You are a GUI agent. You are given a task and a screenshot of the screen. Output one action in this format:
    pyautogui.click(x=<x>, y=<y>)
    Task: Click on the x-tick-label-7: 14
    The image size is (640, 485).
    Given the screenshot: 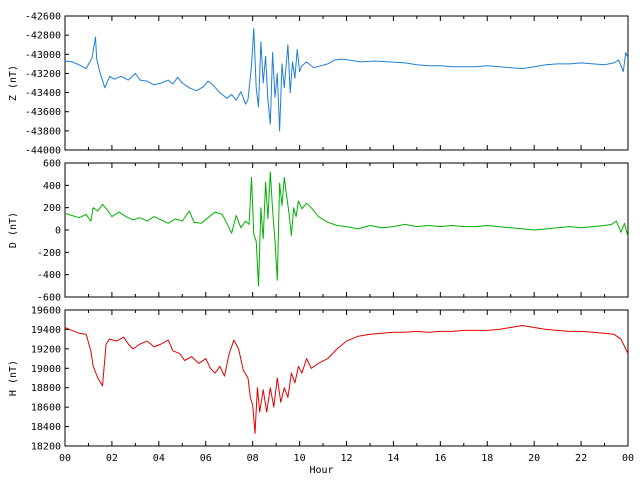 What is the action you would take?
    pyautogui.click(x=393, y=458)
    